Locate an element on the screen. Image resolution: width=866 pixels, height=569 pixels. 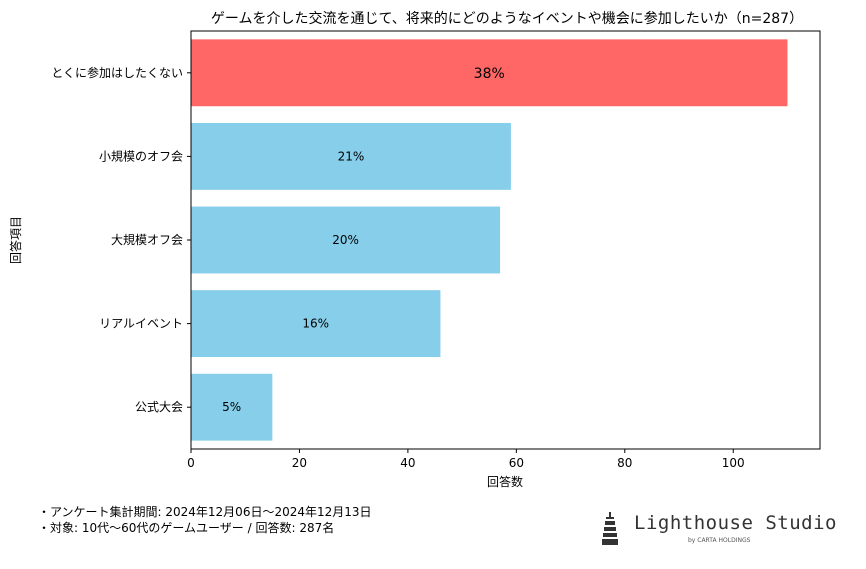
y-tick-label: 大規模オフ会 is located at coordinates (147, 239).